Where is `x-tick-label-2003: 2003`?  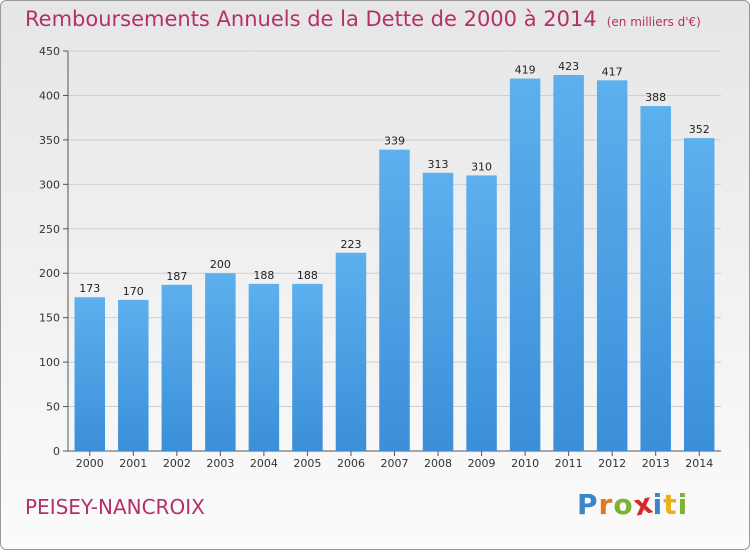 x-tick-label-2003: 2003 is located at coordinates (220, 463).